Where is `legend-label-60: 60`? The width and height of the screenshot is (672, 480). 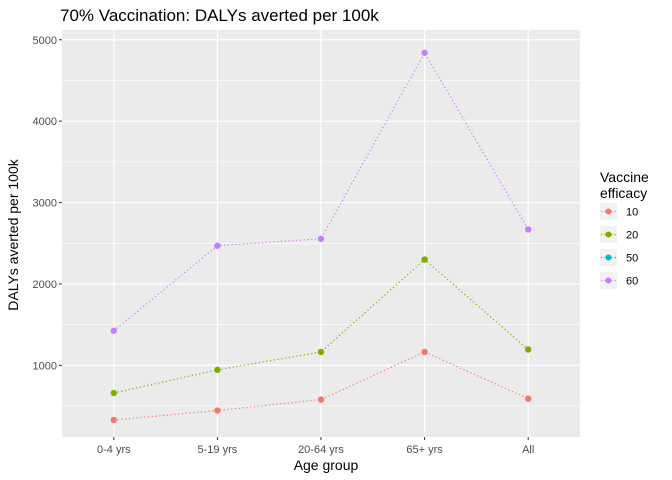 legend-label-60: 60 is located at coordinates (632, 282).